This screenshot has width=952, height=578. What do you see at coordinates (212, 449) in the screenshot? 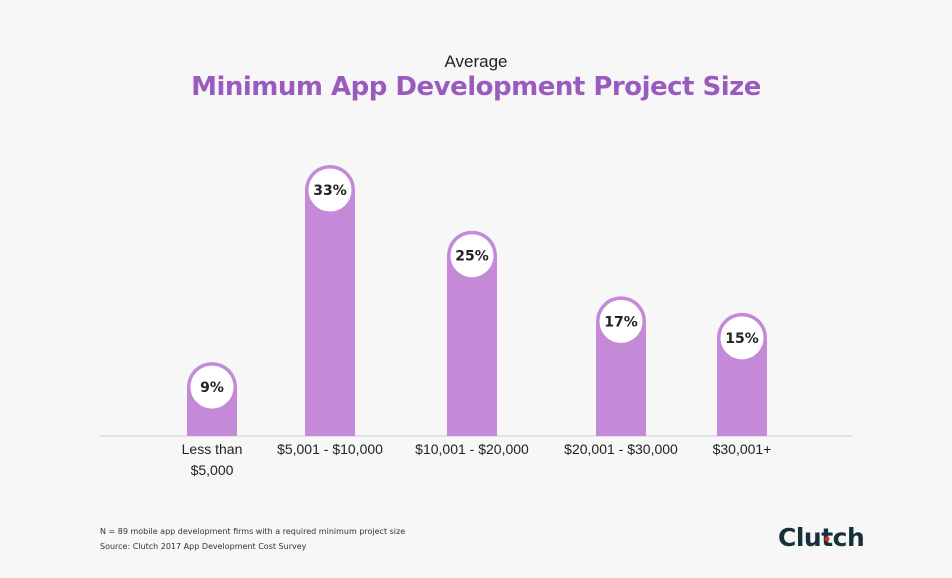
I see `x-tick-label: Less than` at bounding box center [212, 449].